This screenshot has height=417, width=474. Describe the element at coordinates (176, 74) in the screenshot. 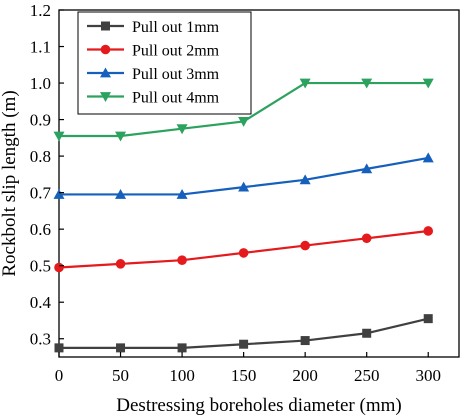

I see `legend-label: Pull out 3mm` at that location.